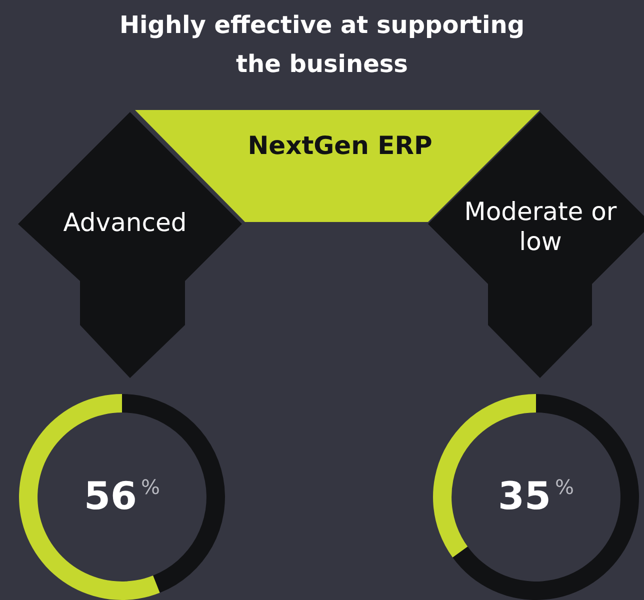  What do you see at coordinates (322, 45) in the screenshot?
I see `text: Highly effective at supporting the business` at bounding box center [322, 45].